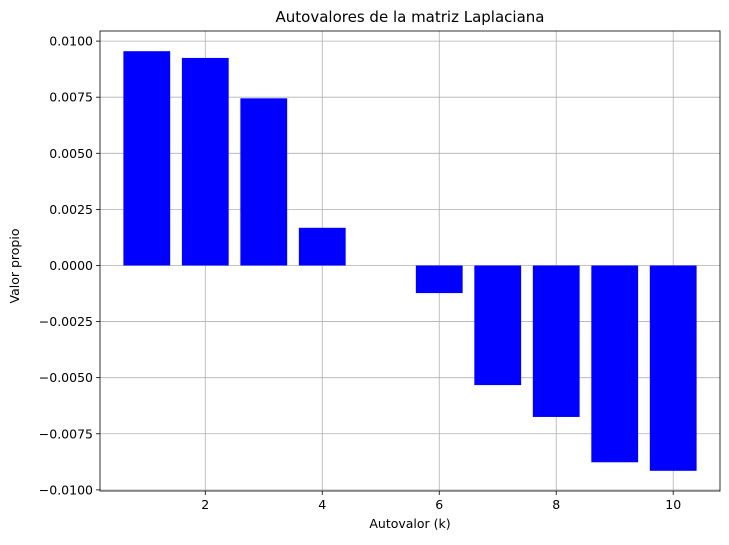 The height and width of the screenshot is (545, 729). What do you see at coordinates (205, 504) in the screenshot?
I see `x-tick-label: 2` at bounding box center [205, 504].